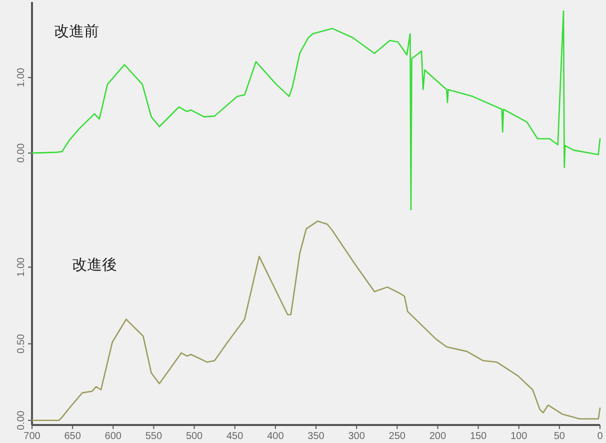 Image resolution: width=606 pixels, height=443 pixels. What do you see at coordinates (397, 436) in the screenshot?
I see `x-tick-label: 250` at bounding box center [397, 436].